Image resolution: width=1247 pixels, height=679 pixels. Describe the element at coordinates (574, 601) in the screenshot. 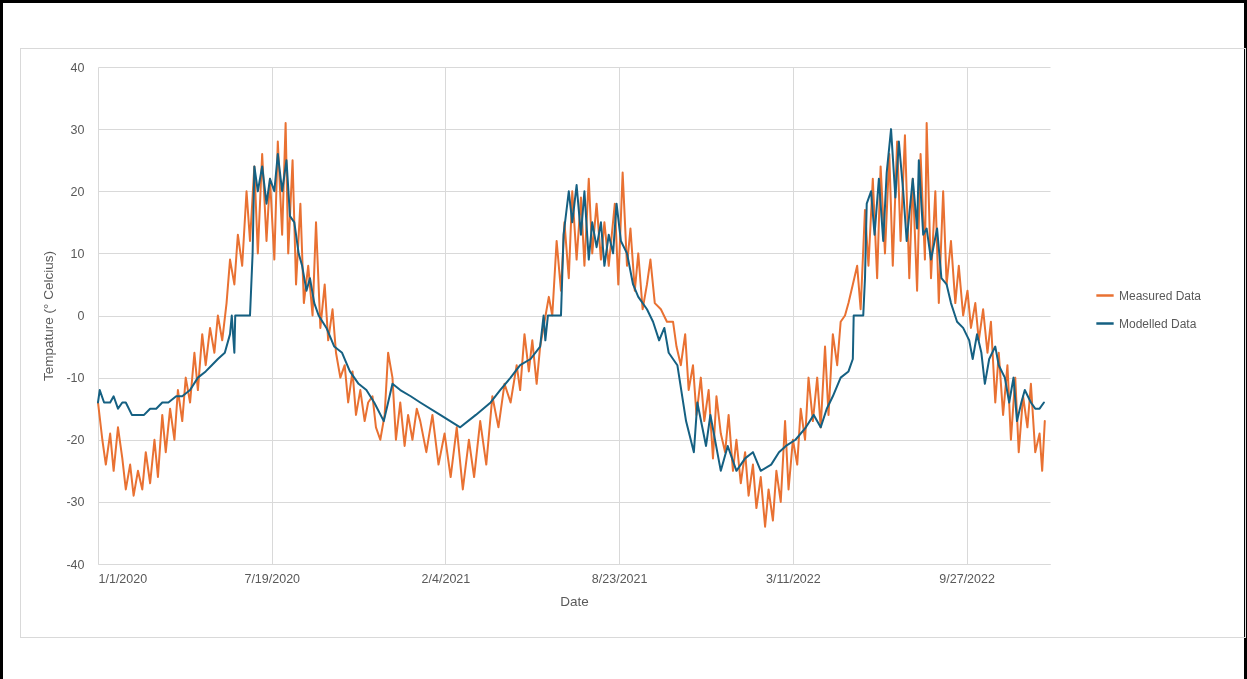

I see `x-axis-title: Date` at that location.